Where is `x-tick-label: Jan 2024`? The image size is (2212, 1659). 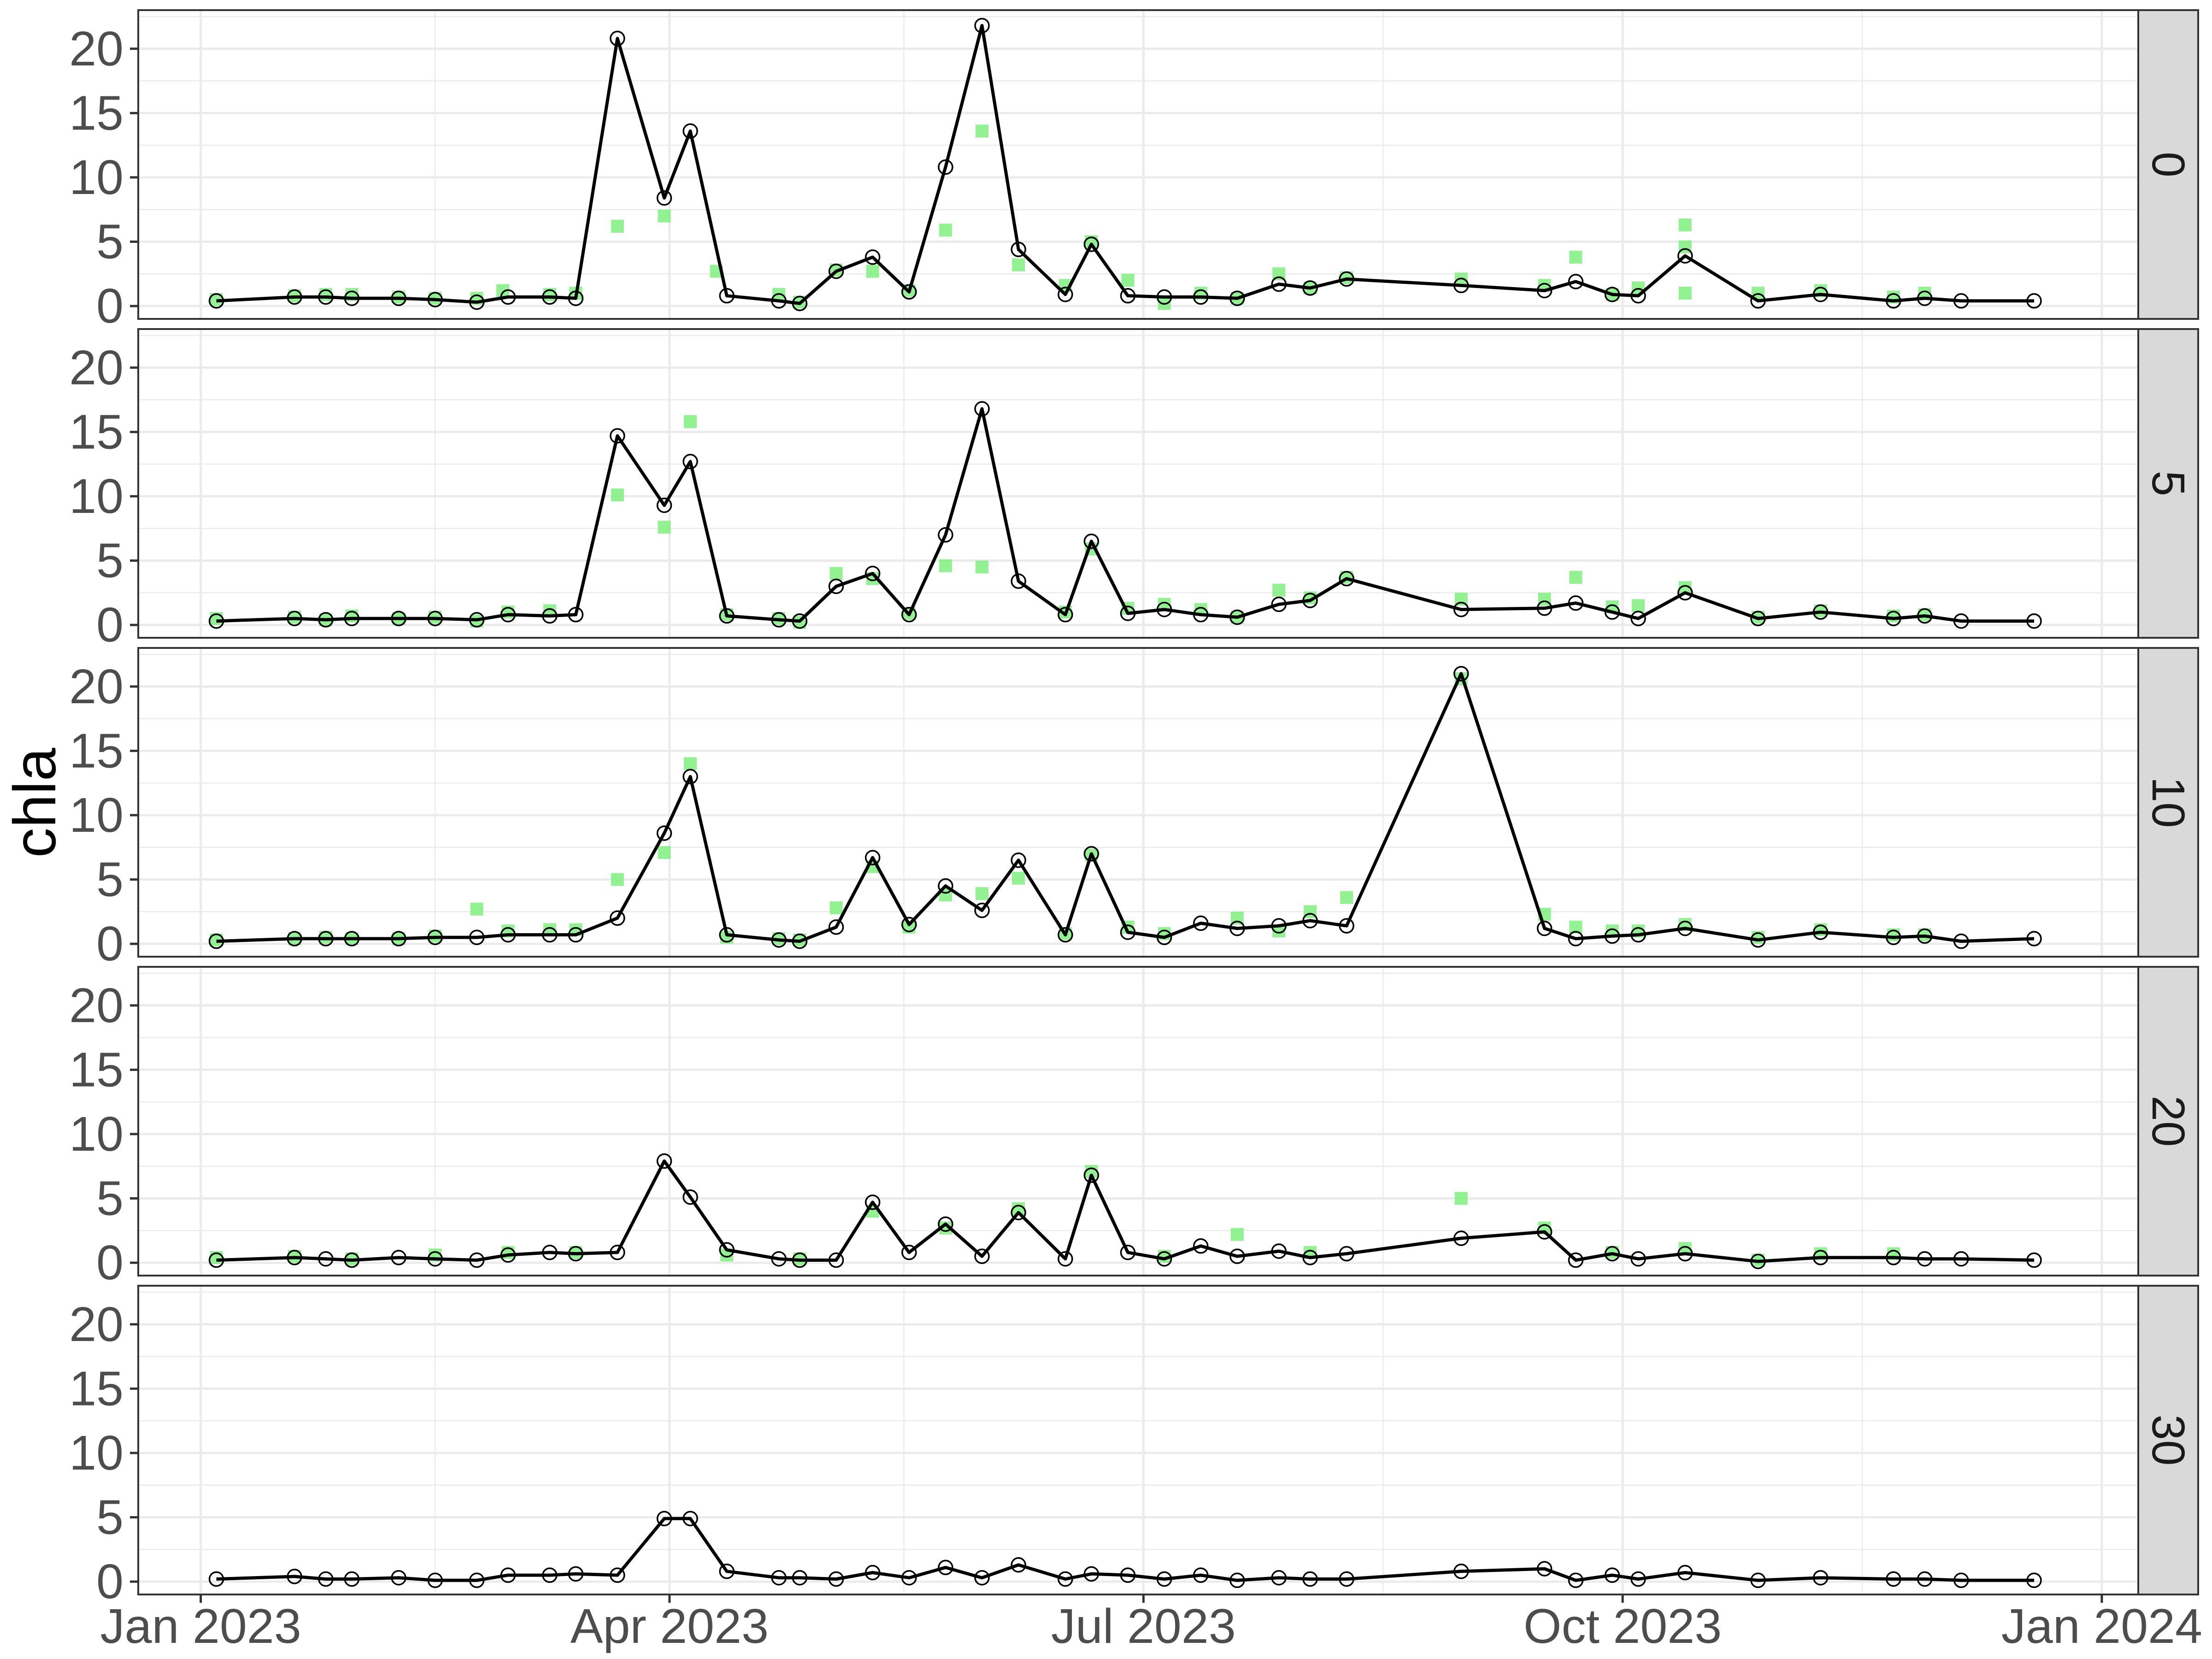
x-tick-label: Jan 2024 is located at coordinates (2101, 1626).